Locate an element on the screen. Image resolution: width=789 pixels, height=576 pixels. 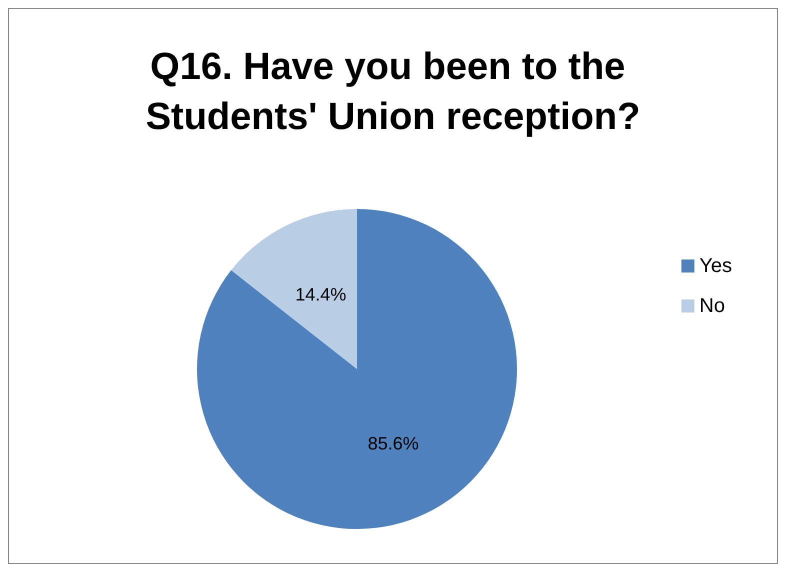
data-label: 14.4% is located at coordinates (320, 294).